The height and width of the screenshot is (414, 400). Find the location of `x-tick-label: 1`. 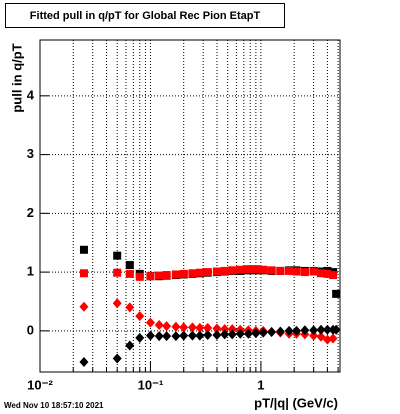

x-tick-label: 1 is located at coordinates (260, 384).